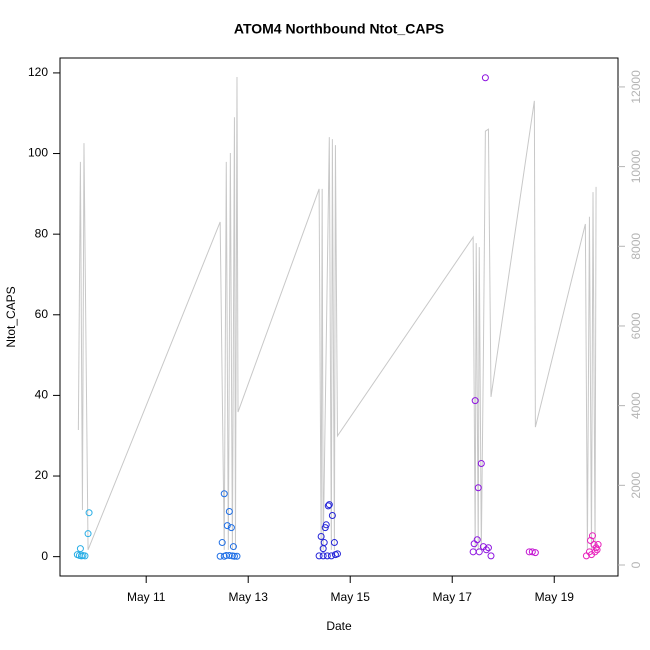 The width and height of the screenshot is (650, 650). I want to click on y-tick-label: 120, so click(38, 72).